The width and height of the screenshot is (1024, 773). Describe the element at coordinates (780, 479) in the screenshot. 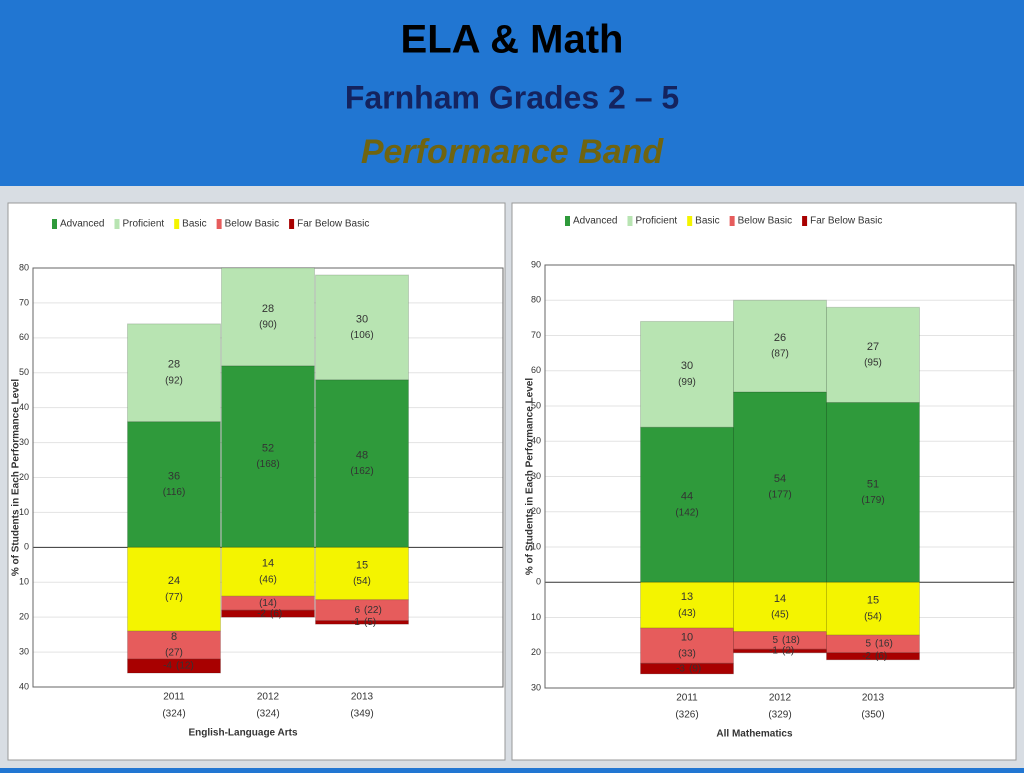

I see `value-label: 54` at that location.